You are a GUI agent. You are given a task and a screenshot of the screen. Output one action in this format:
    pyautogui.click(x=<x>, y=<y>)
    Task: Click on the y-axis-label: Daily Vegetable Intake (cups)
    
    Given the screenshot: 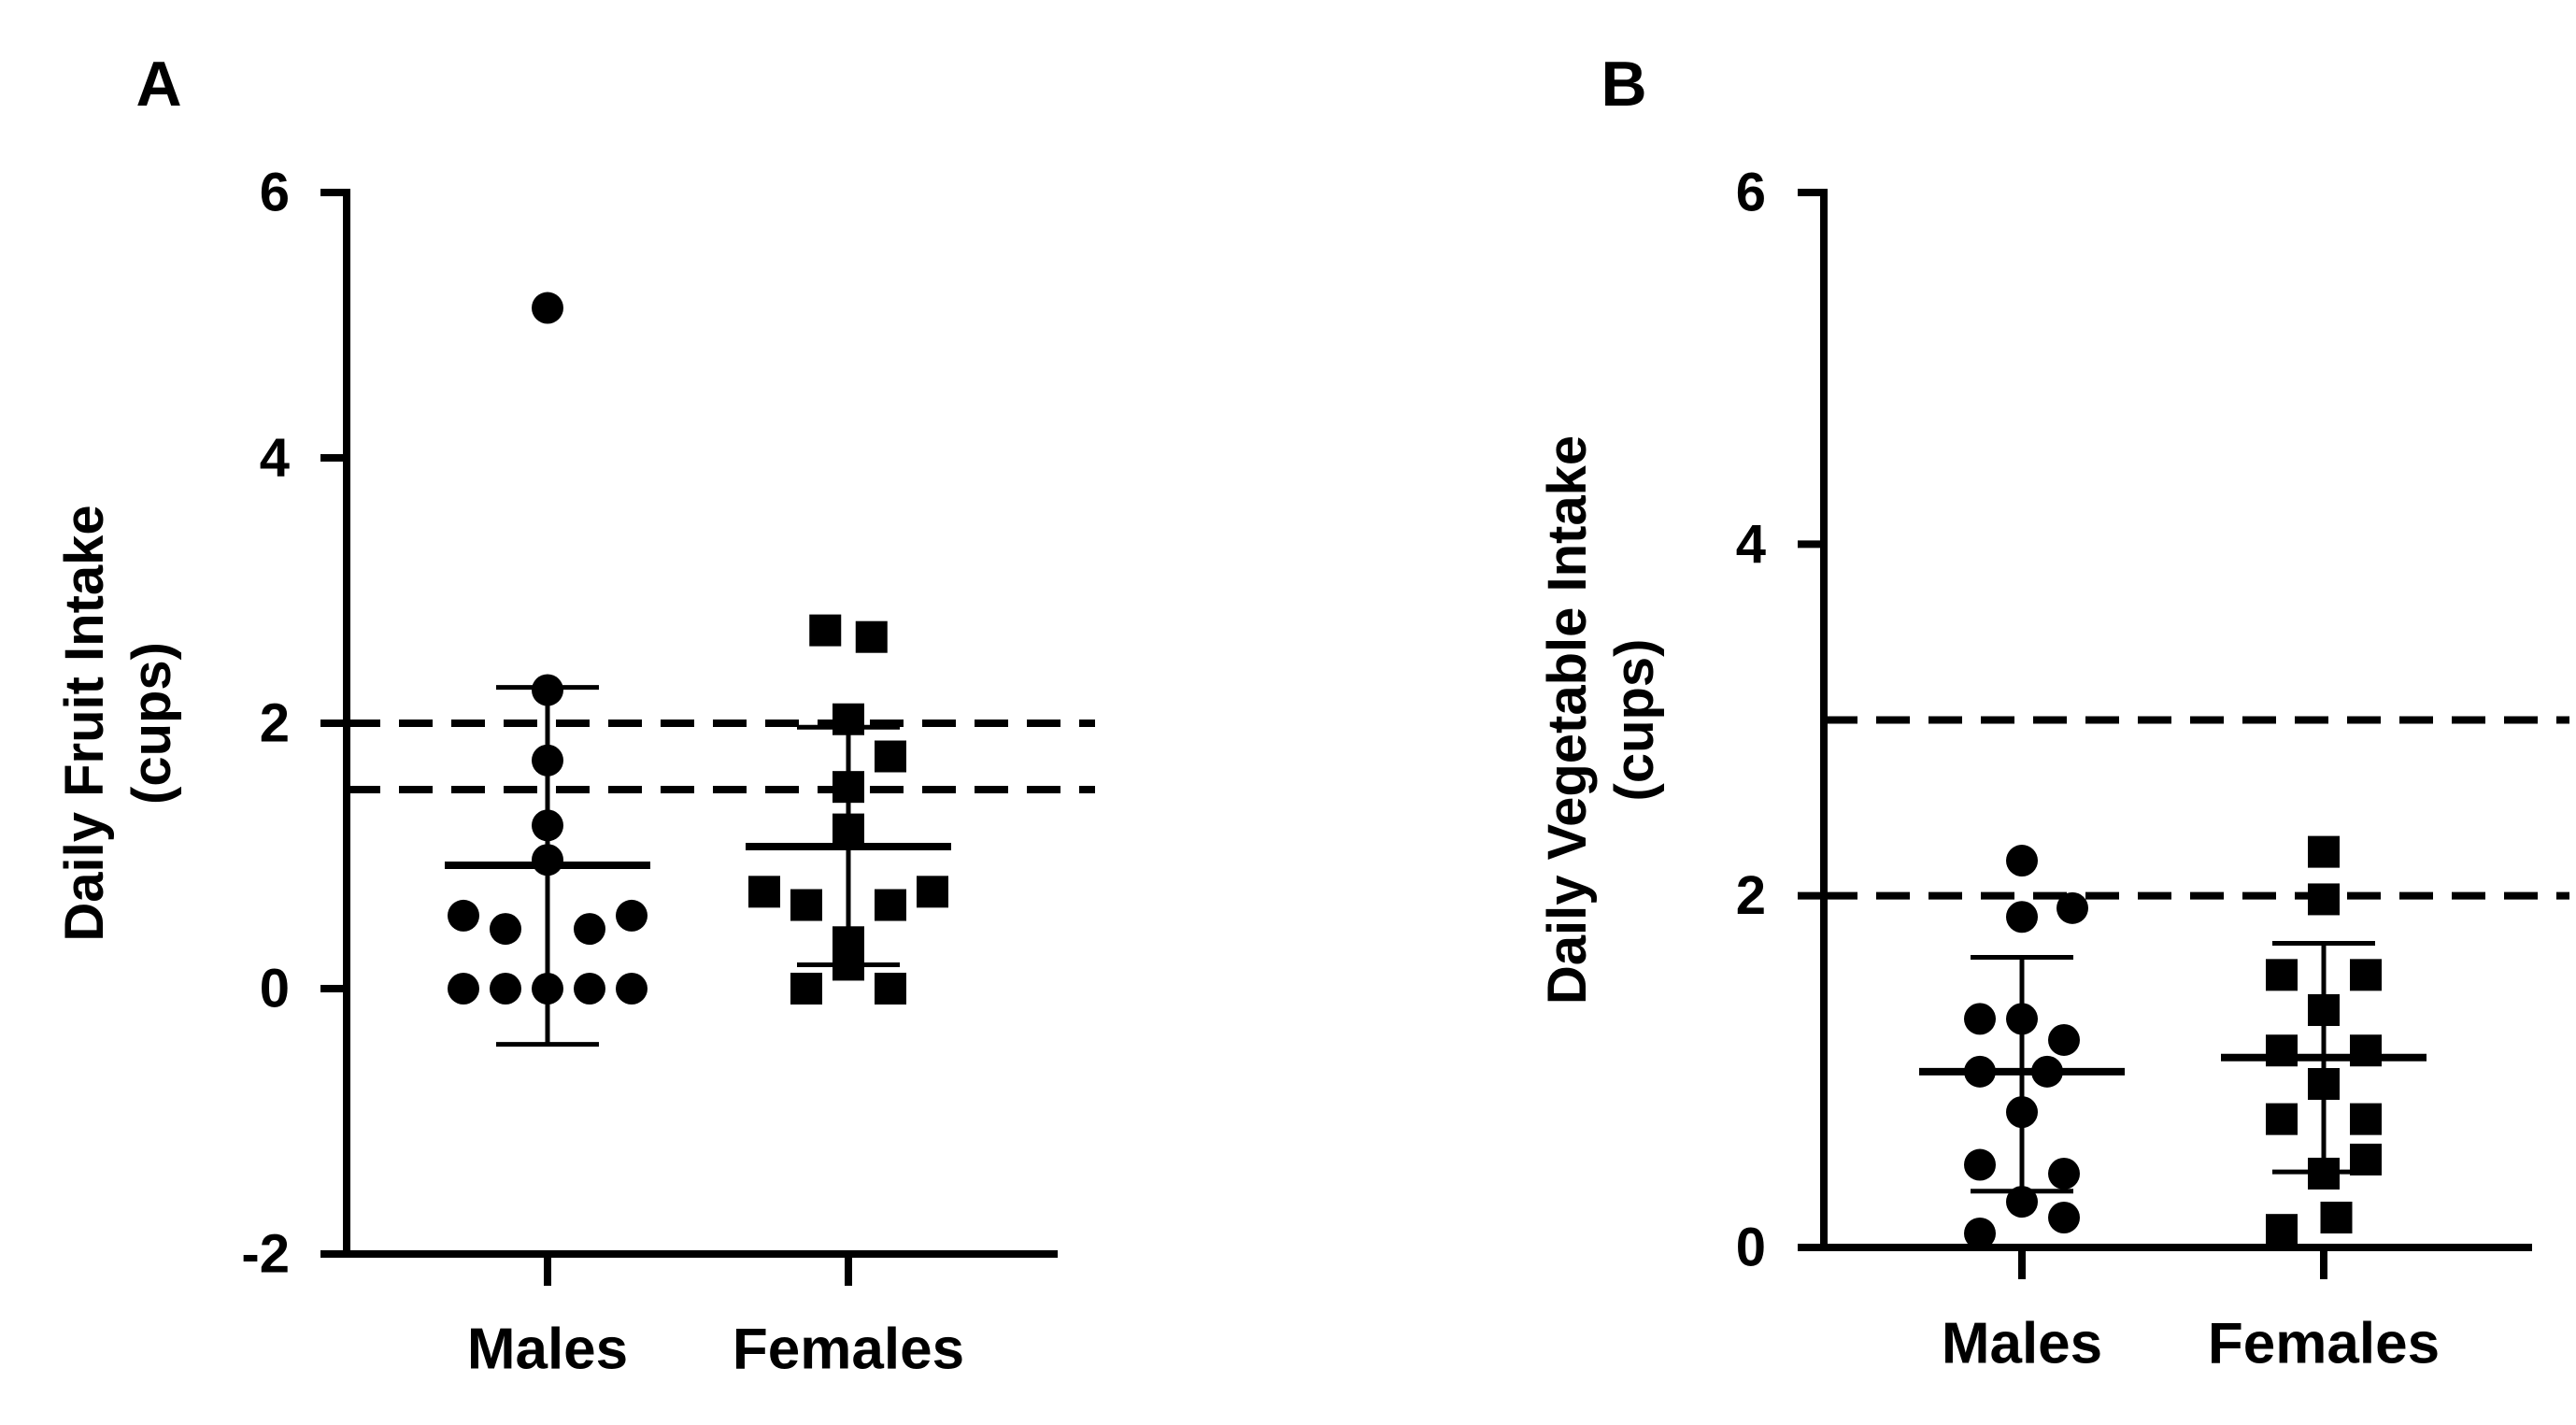 What is the action you would take?
    pyautogui.click(x=1601, y=720)
    